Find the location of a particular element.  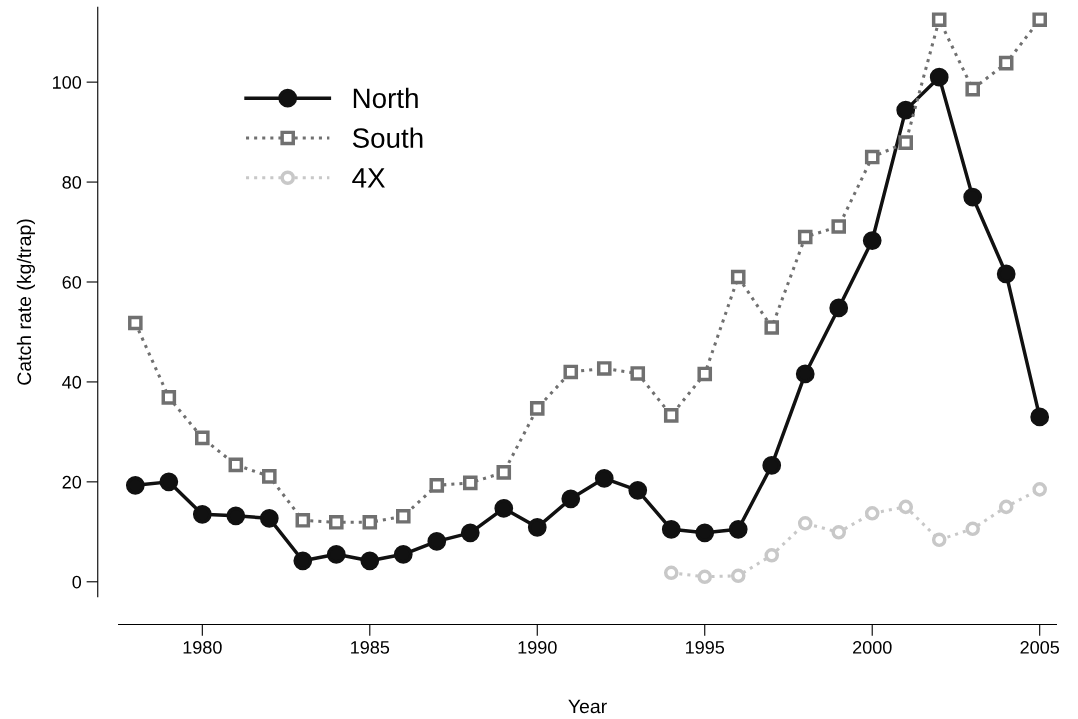

x-tick-label: 2000 is located at coordinates (872, 647).